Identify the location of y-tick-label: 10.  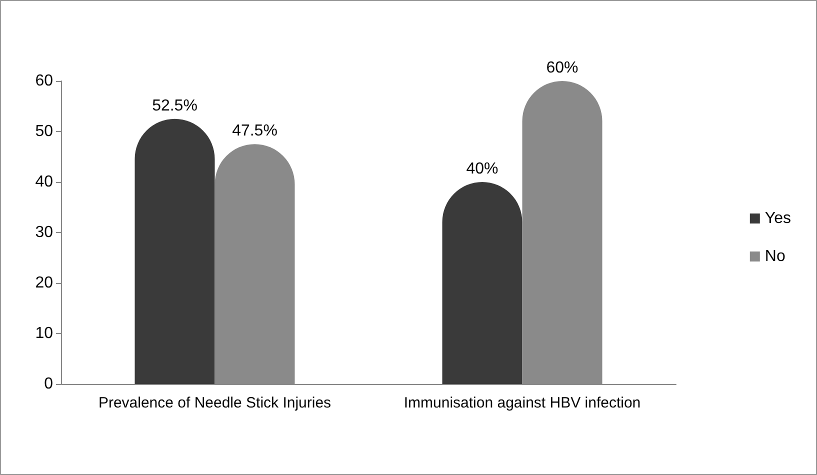
(44, 333).